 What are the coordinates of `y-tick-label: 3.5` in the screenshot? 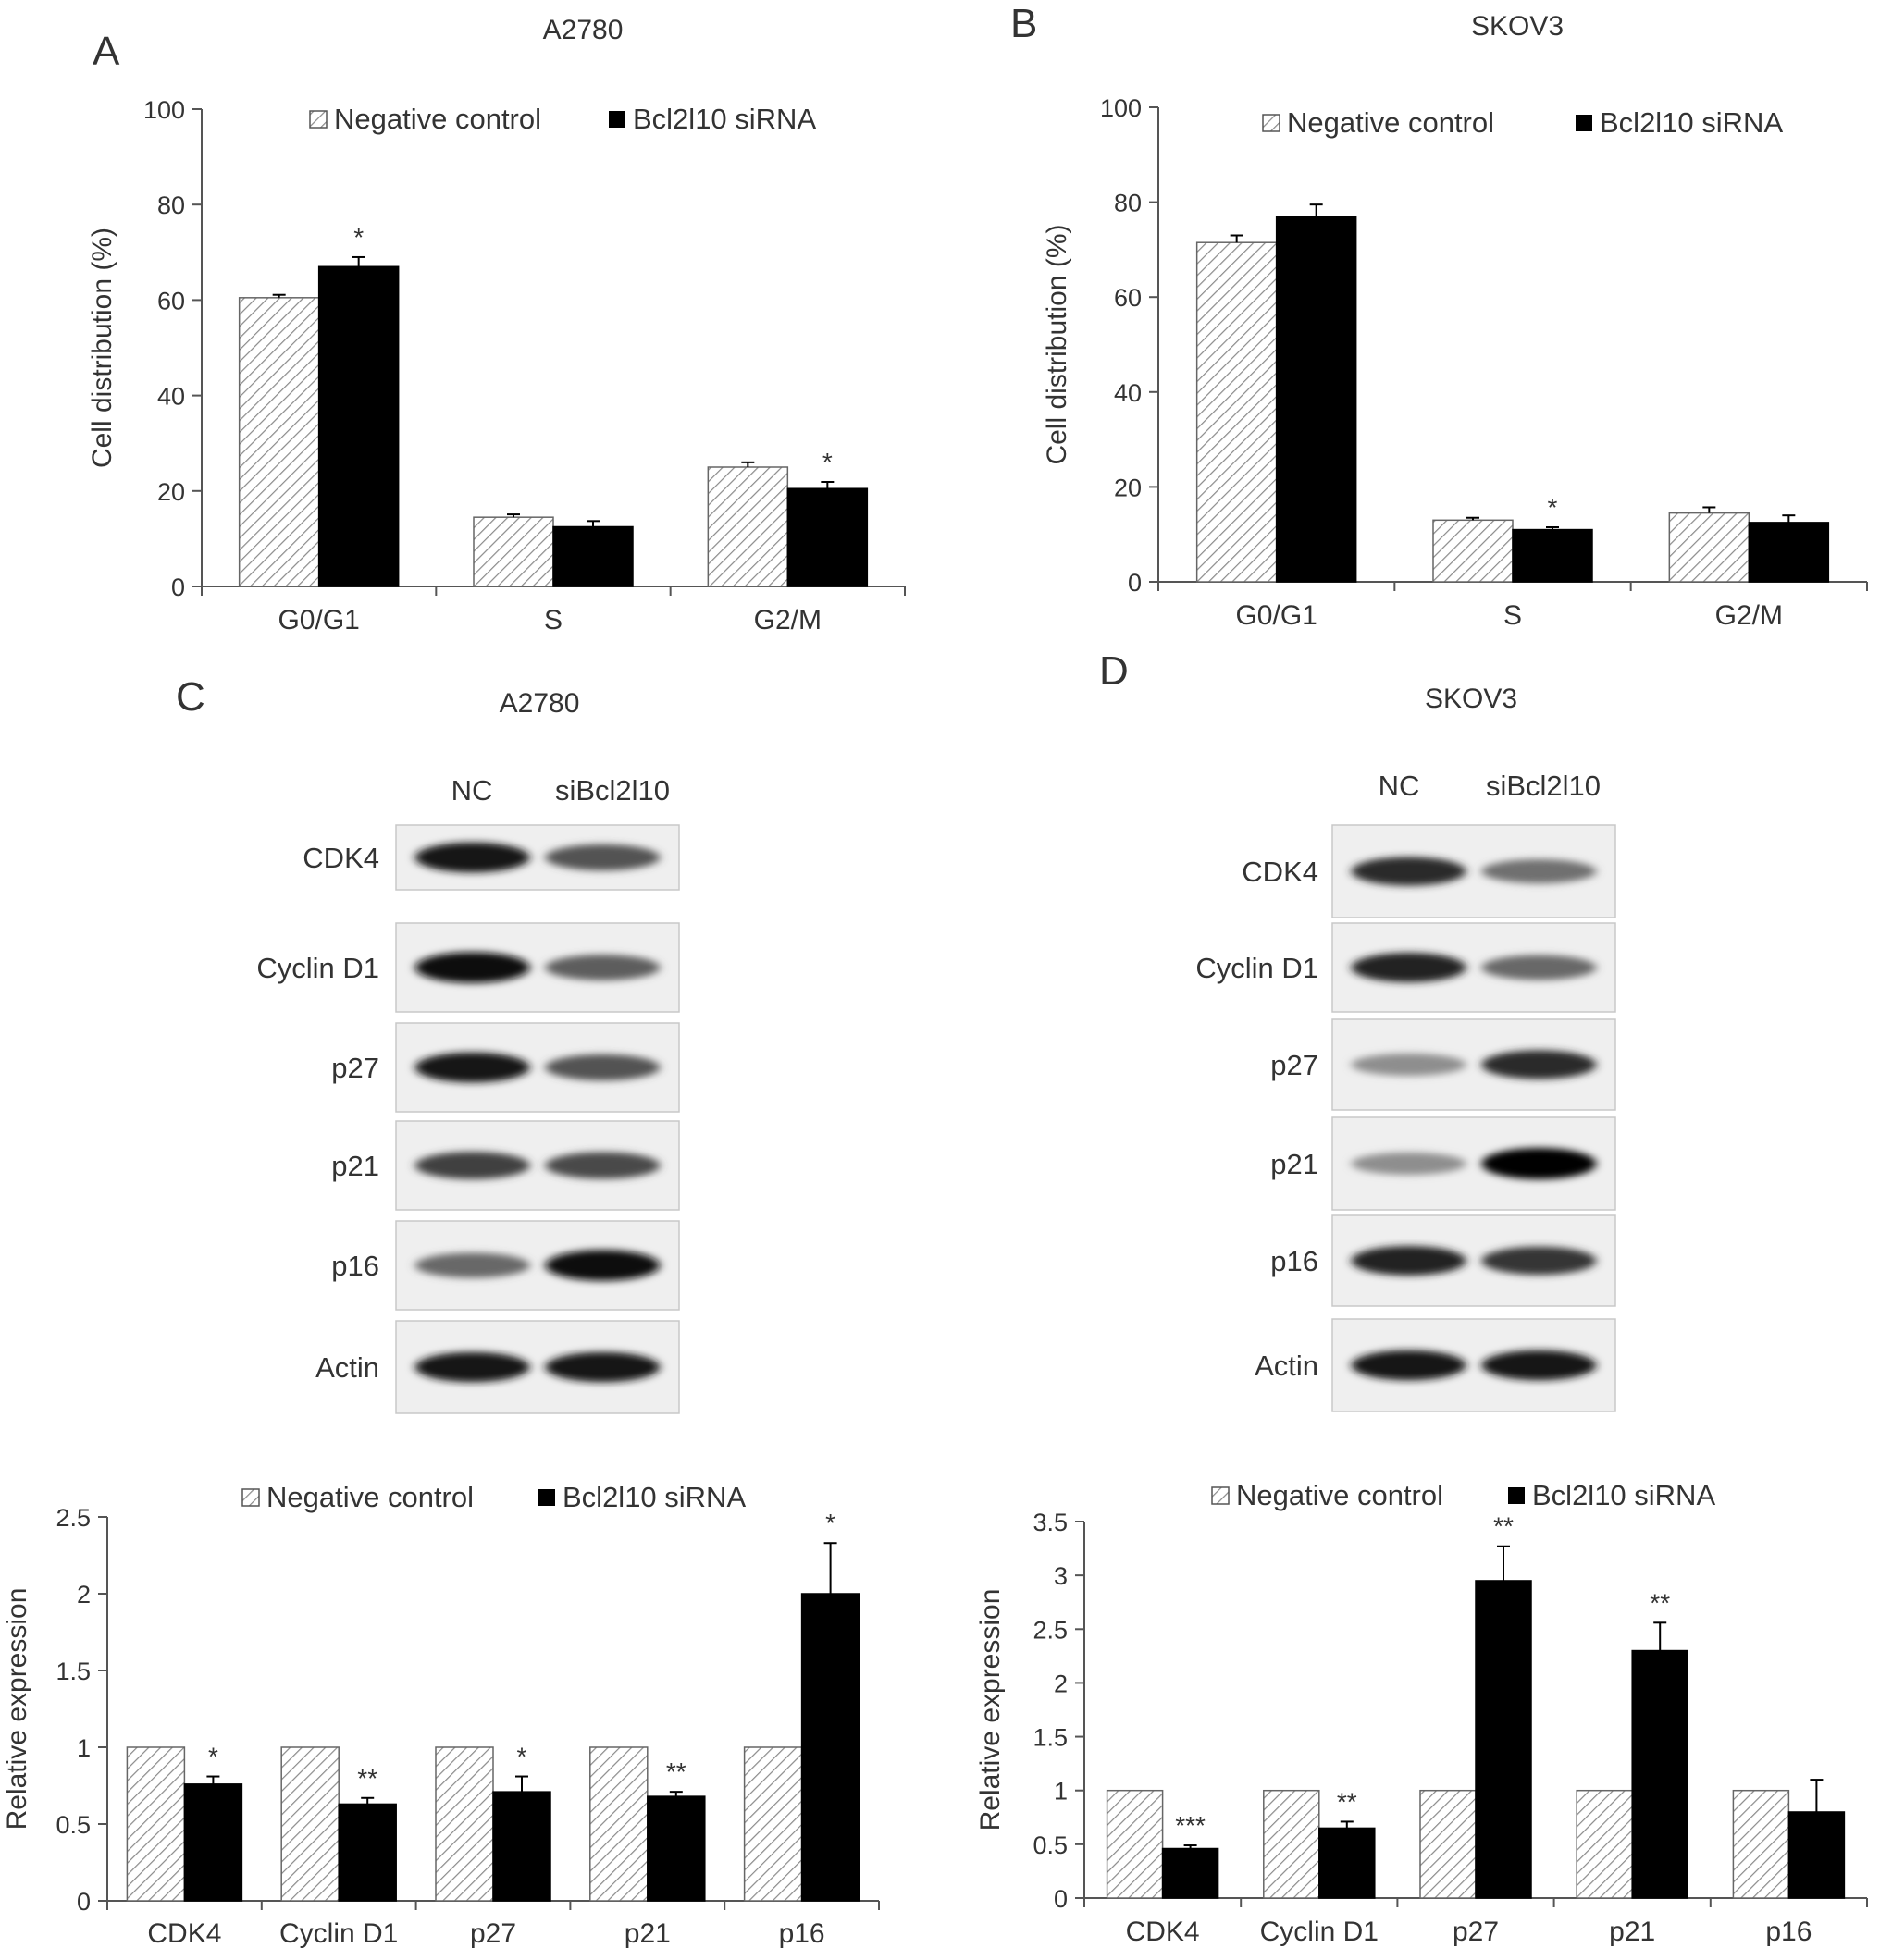 It's located at (1051, 1522).